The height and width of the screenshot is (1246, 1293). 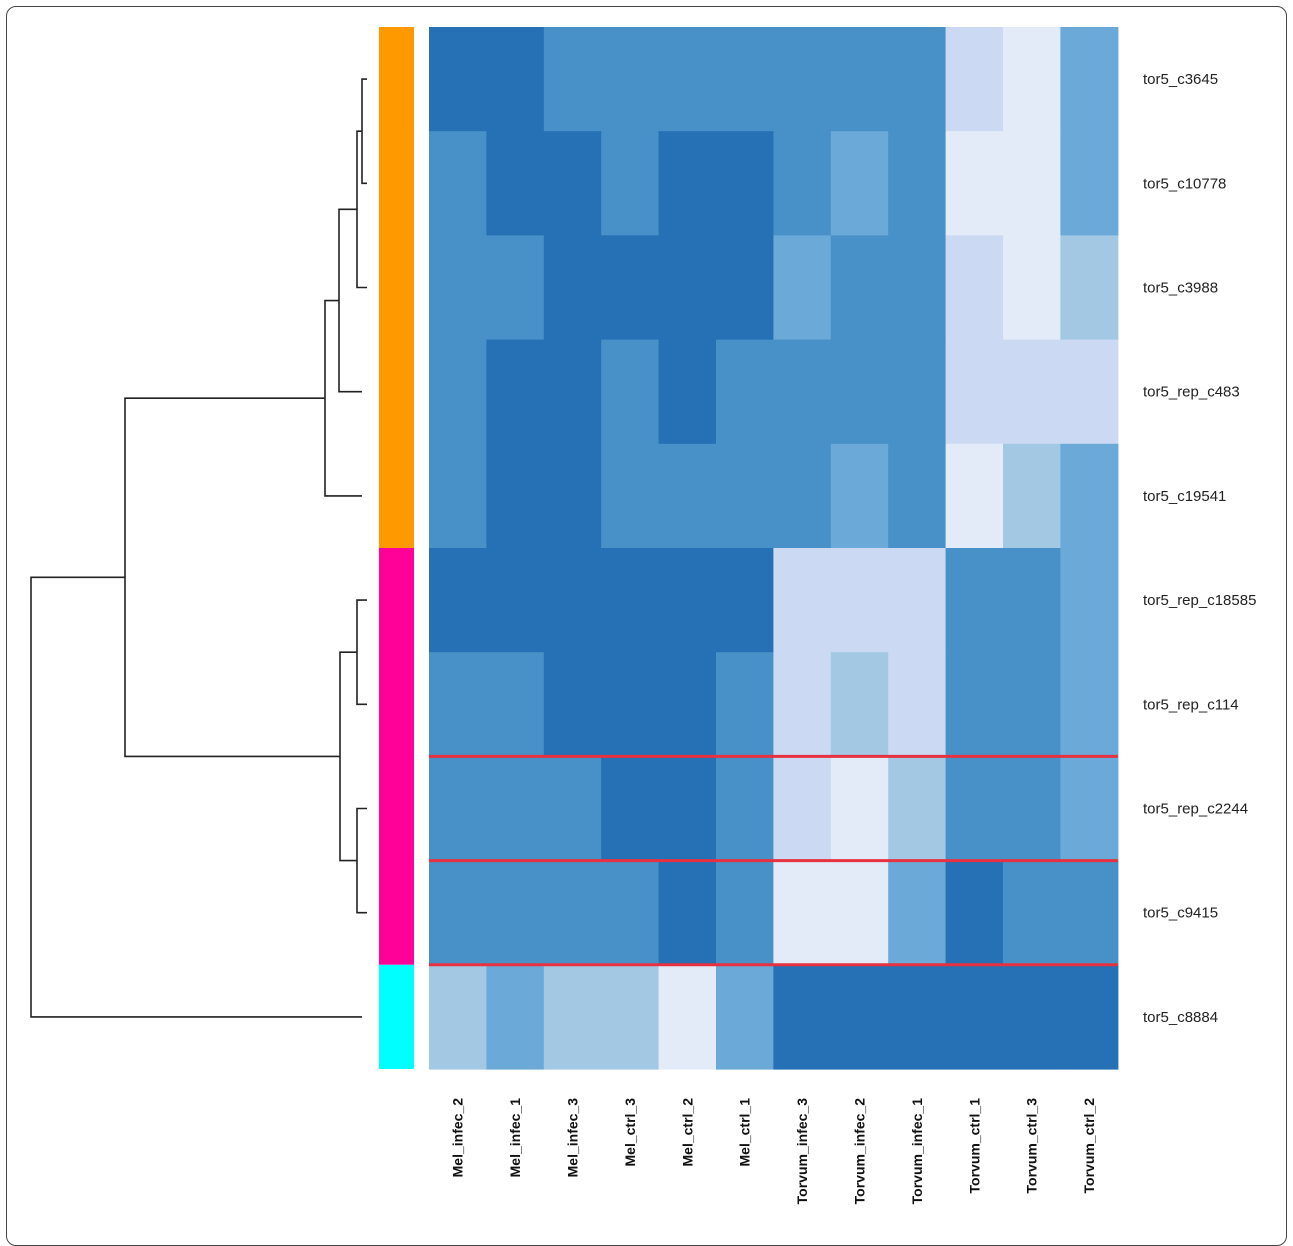 What do you see at coordinates (1180, 288) in the screenshot?
I see `row-label: tor5_c3988` at bounding box center [1180, 288].